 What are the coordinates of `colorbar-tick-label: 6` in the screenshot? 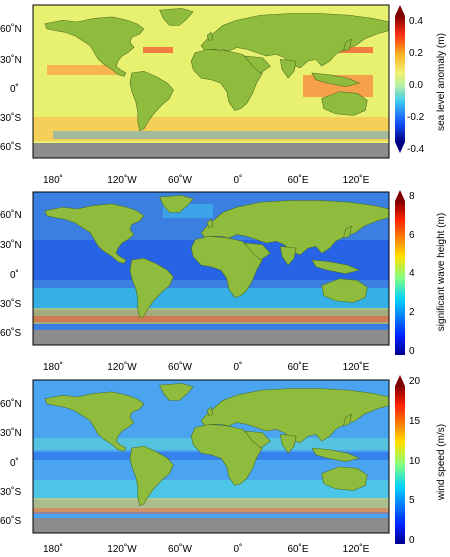 It's located at (412, 235).